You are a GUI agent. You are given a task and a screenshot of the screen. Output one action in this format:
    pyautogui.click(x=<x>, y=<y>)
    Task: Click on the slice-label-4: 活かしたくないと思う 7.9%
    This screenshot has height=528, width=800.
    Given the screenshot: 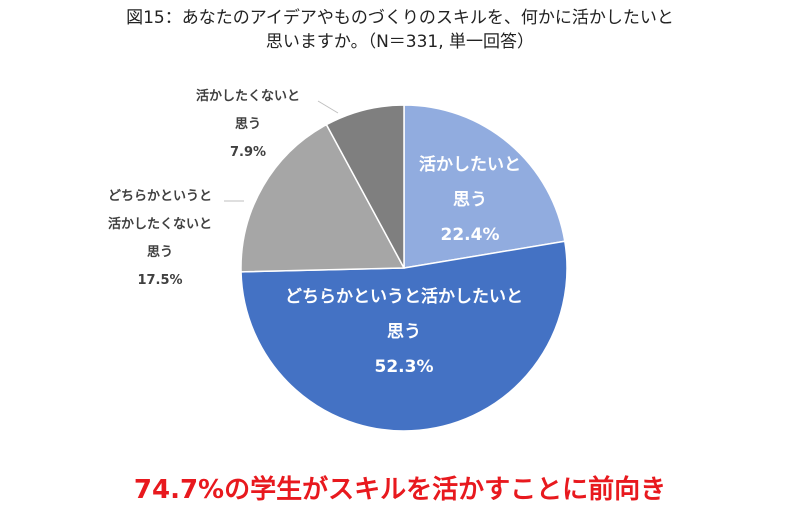 What is the action you would take?
    pyautogui.click(x=248, y=124)
    